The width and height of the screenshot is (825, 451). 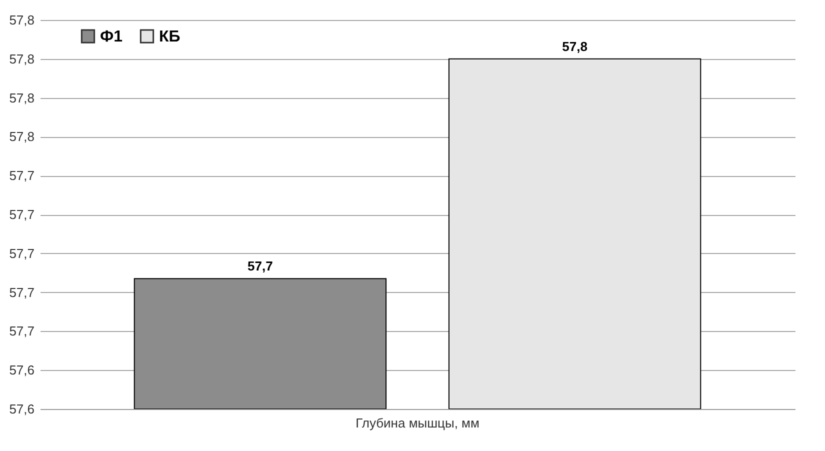 What do you see at coordinates (418, 423) in the screenshot?
I see `x-tick-label: Глубина мышцы, мм` at bounding box center [418, 423].